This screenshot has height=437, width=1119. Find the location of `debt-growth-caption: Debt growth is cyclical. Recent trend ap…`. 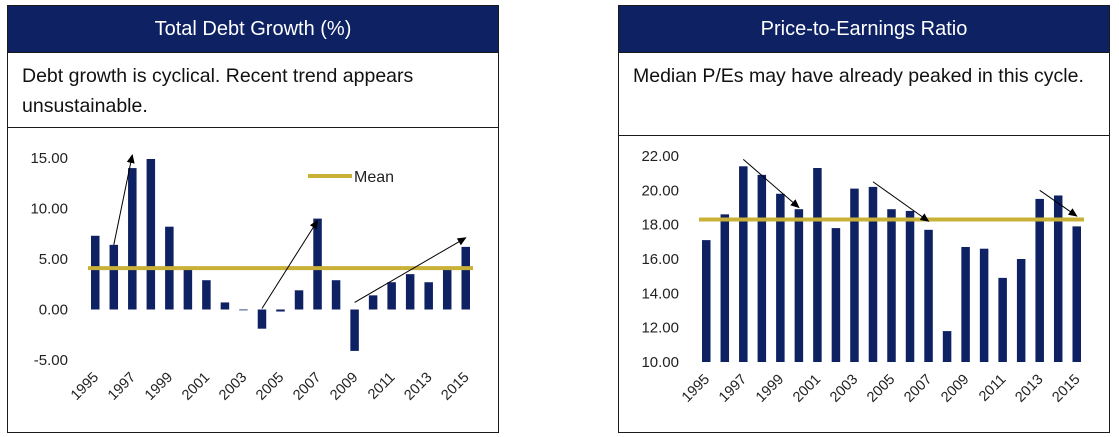

debt-growth-caption: Debt growth is cyclical. Recent trend ap… is located at coordinates (253, 90).